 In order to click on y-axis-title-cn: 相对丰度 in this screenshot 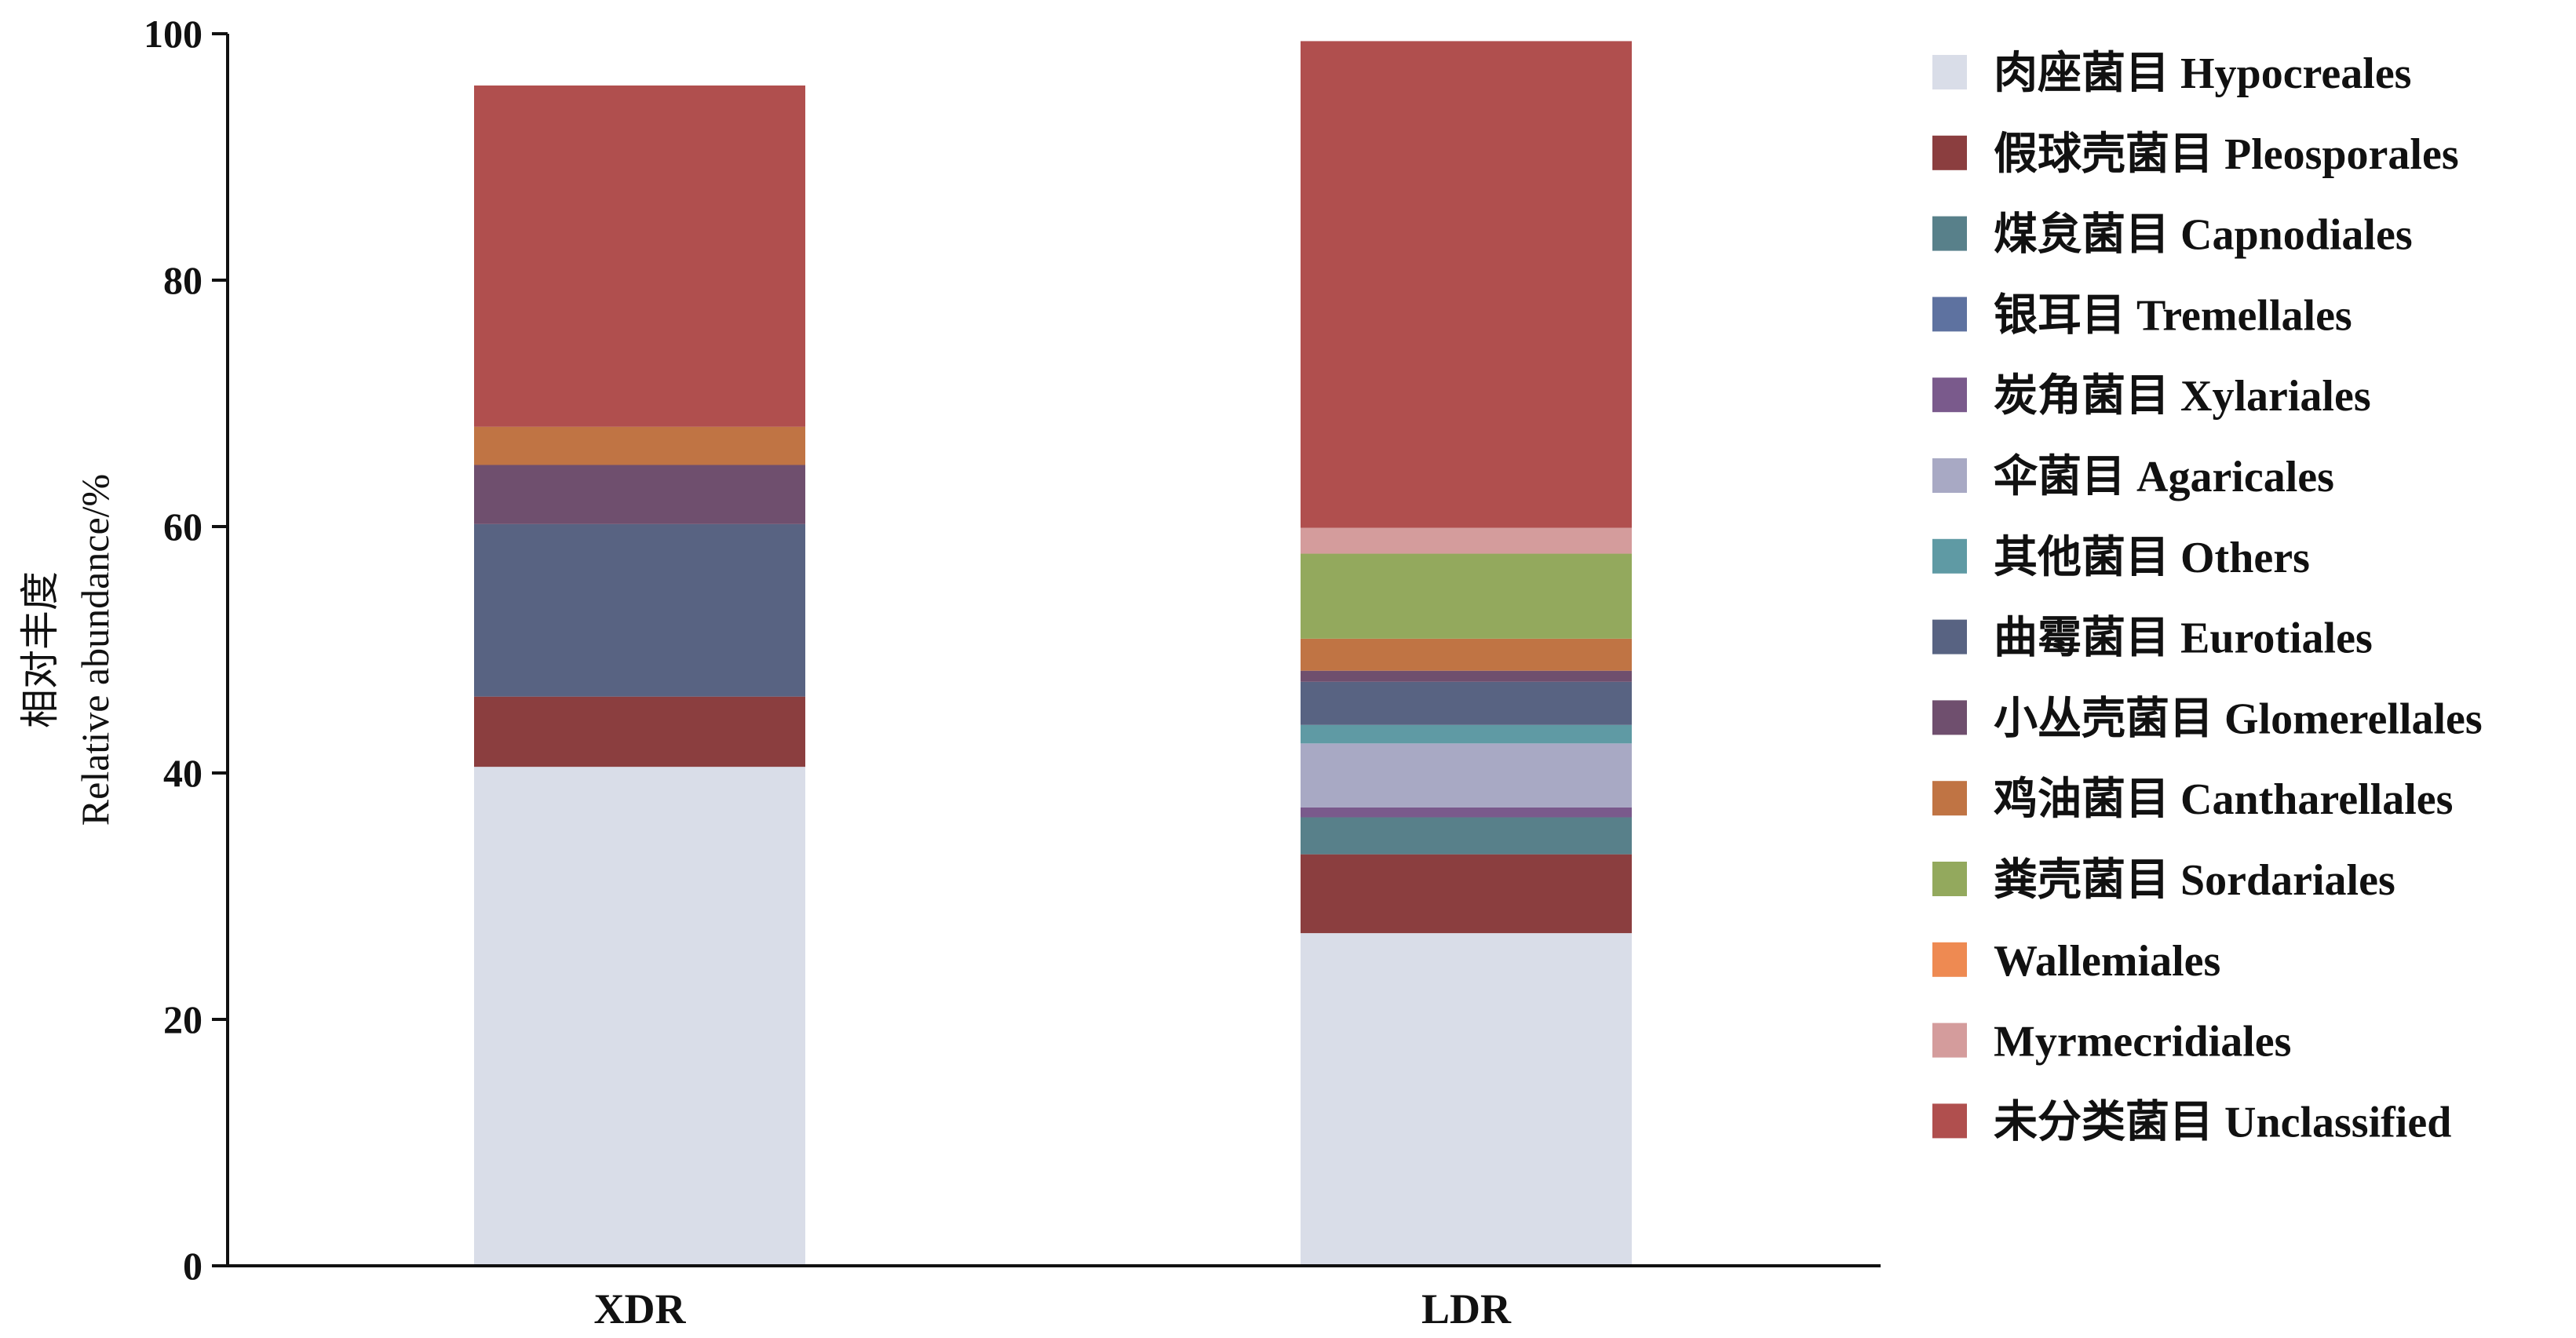, I will do `click(40, 649)`.